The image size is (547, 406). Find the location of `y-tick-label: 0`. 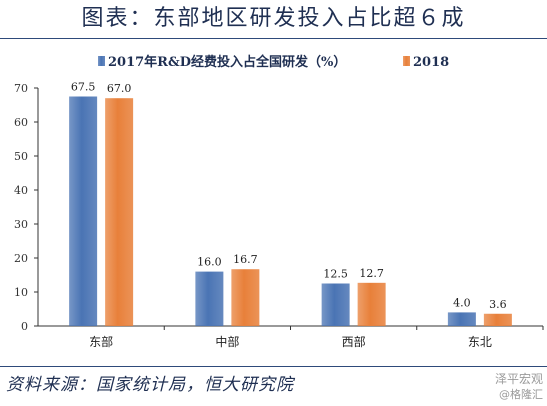

y-tick-label: 0 is located at coordinates (24, 326).